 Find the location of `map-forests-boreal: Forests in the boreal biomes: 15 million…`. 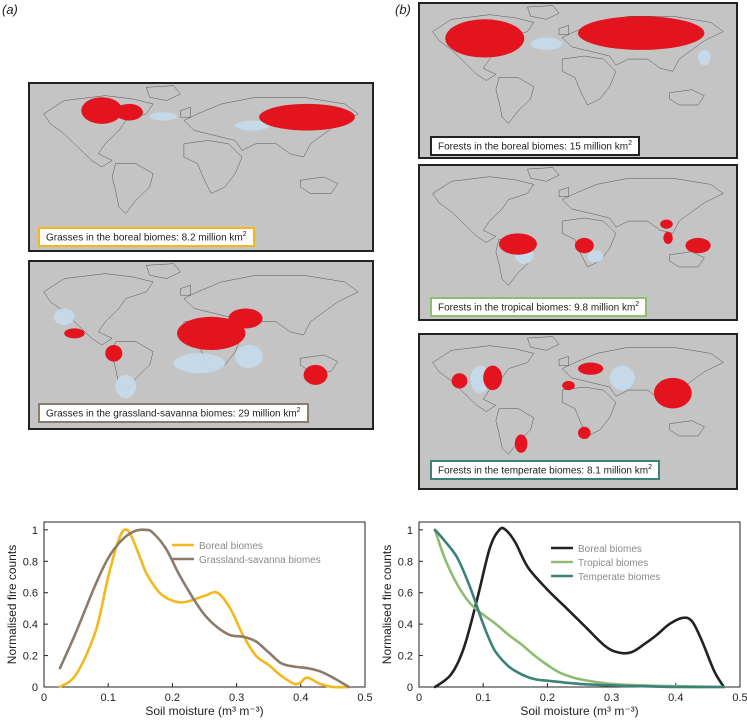

map-forests-boreal: Forests in the boreal biomes: 15 million… is located at coordinates (578, 80).